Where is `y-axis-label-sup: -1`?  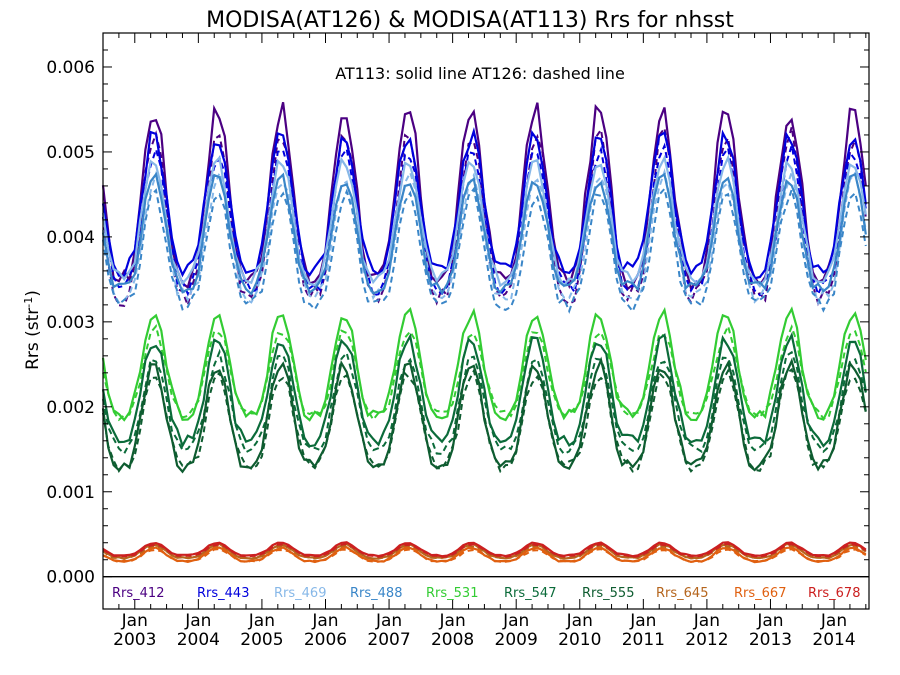
y-axis-label-sup: -1 is located at coordinates (28, 302).